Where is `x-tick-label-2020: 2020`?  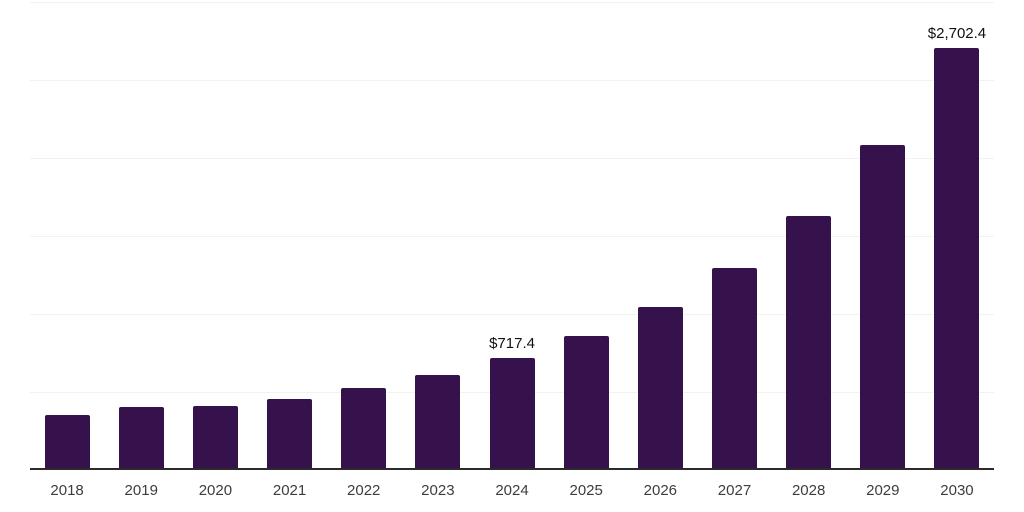
x-tick-label-2020: 2020 is located at coordinates (215, 490).